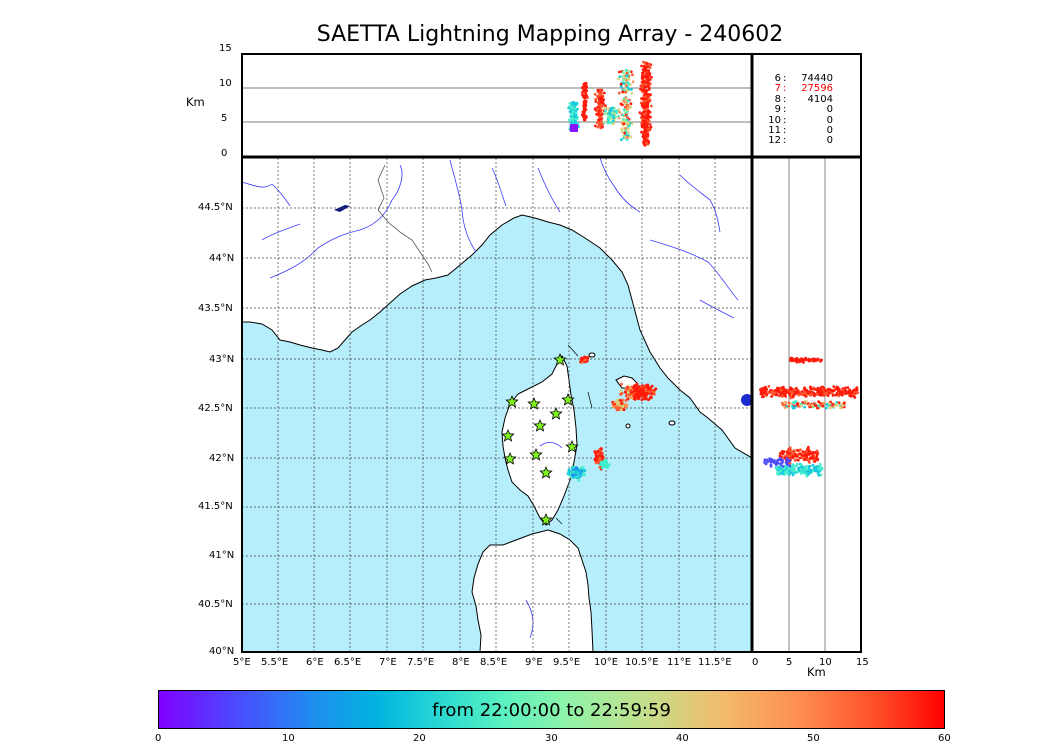 The width and height of the screenshot is (1050, 750). What do you see at coordinates (829, 110) in the screenshot?
I see `station-count: 0` at bounding box center [829, 110].